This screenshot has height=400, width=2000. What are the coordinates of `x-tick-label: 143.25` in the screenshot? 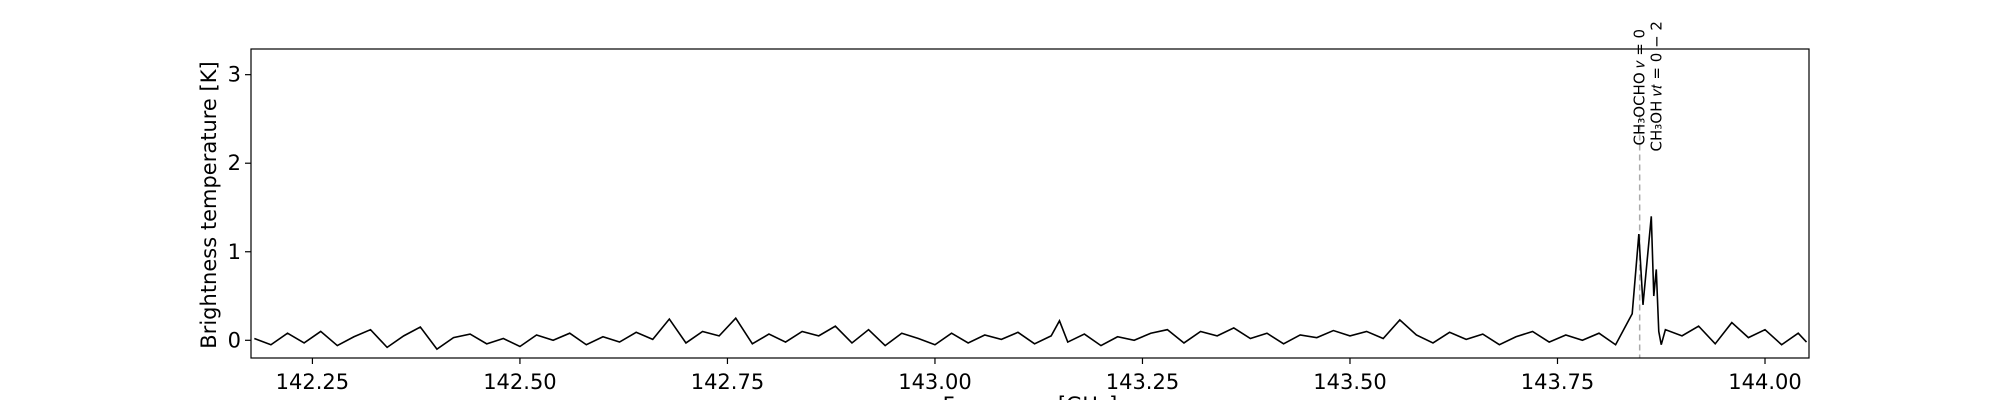 It's located at (1142, 382).